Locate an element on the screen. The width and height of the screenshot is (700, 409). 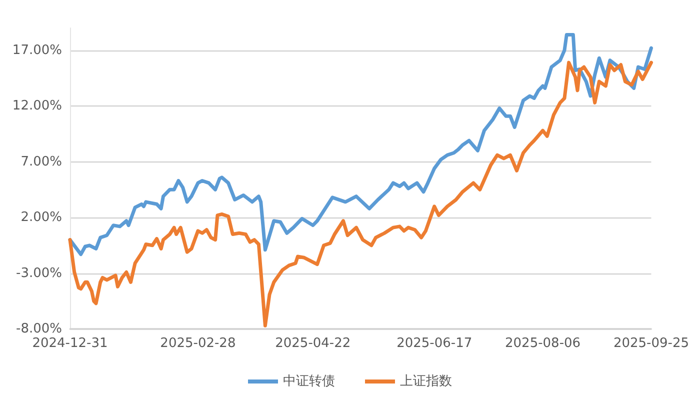
y-tick-label: 7.00% is located at coordinates (41, 162).